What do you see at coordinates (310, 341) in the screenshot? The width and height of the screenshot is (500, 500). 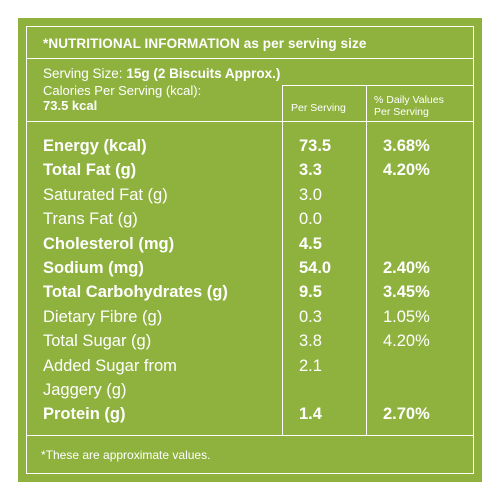 I see `per-serving-value: 3.8` at bounding box center [310, 341].